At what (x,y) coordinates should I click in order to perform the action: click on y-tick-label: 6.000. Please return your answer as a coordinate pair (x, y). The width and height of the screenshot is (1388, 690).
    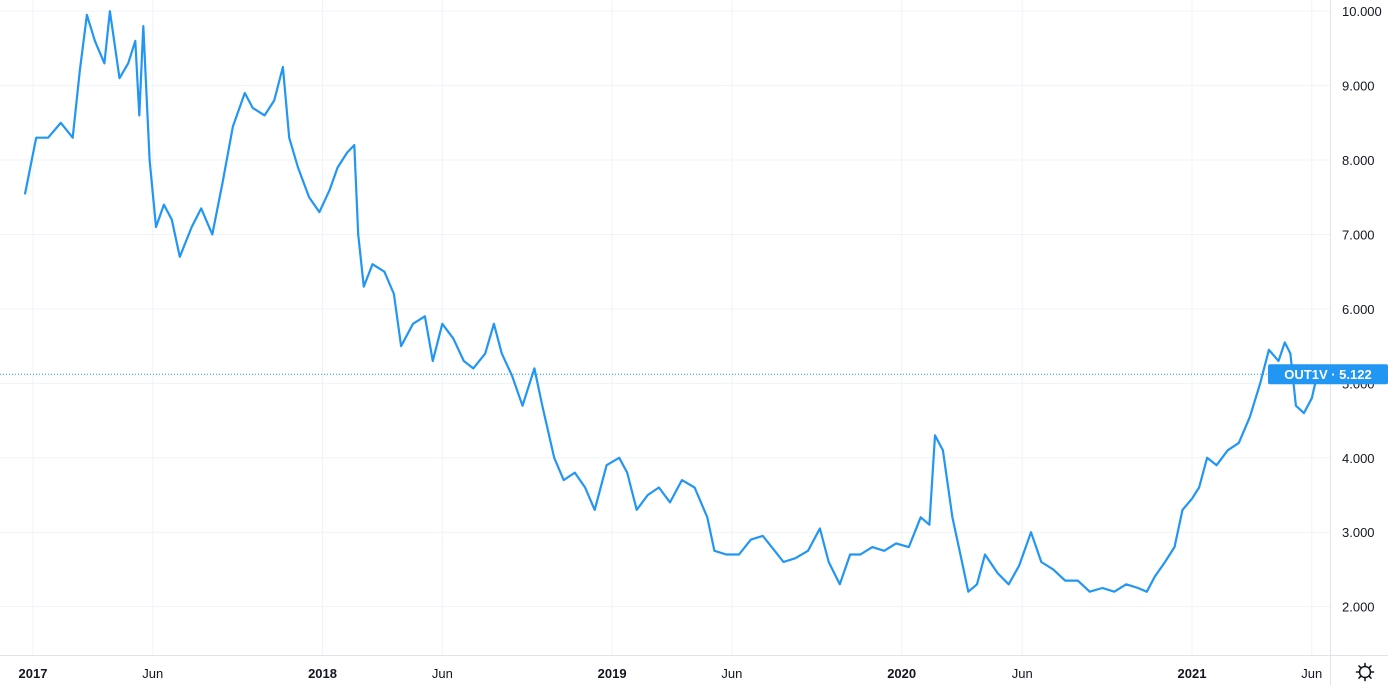
    Looking at the image, I should click on (1358, 309).